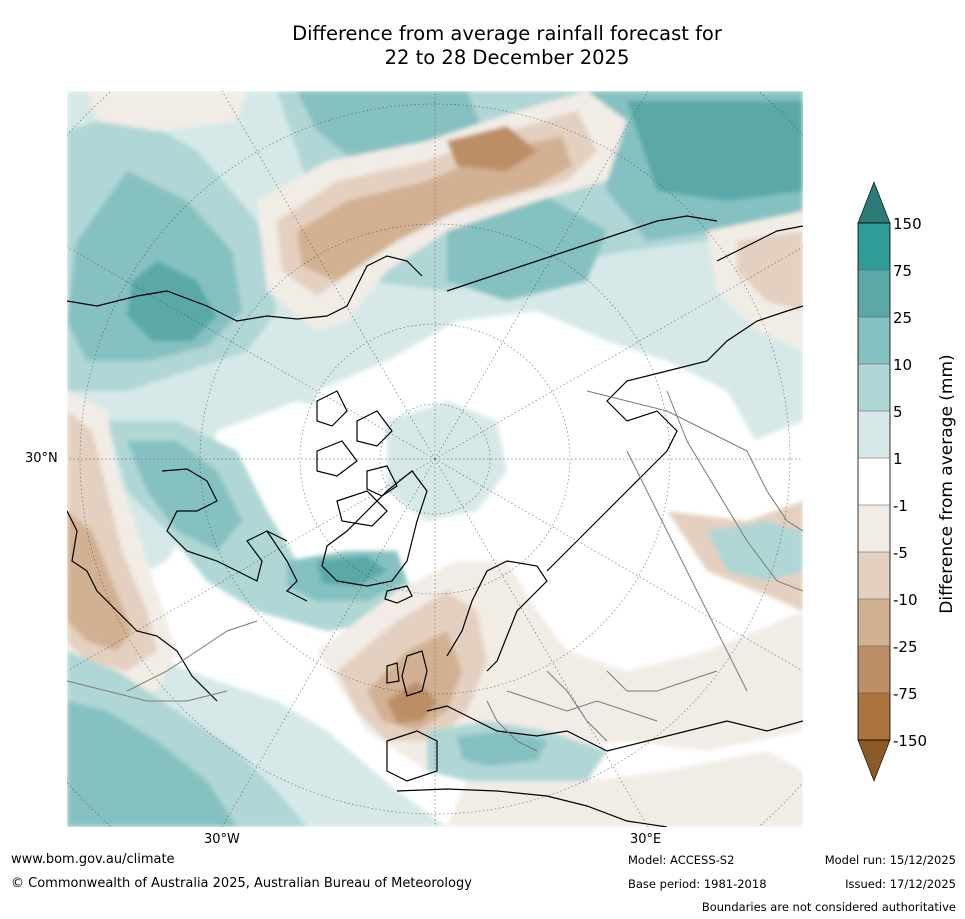 The height and width of the screenshot is (919, 965). What do you see at coordinates (903, 271) in the screenshot?
I see `colorbar-tick-75: 75` at bounding box center [903, 271].